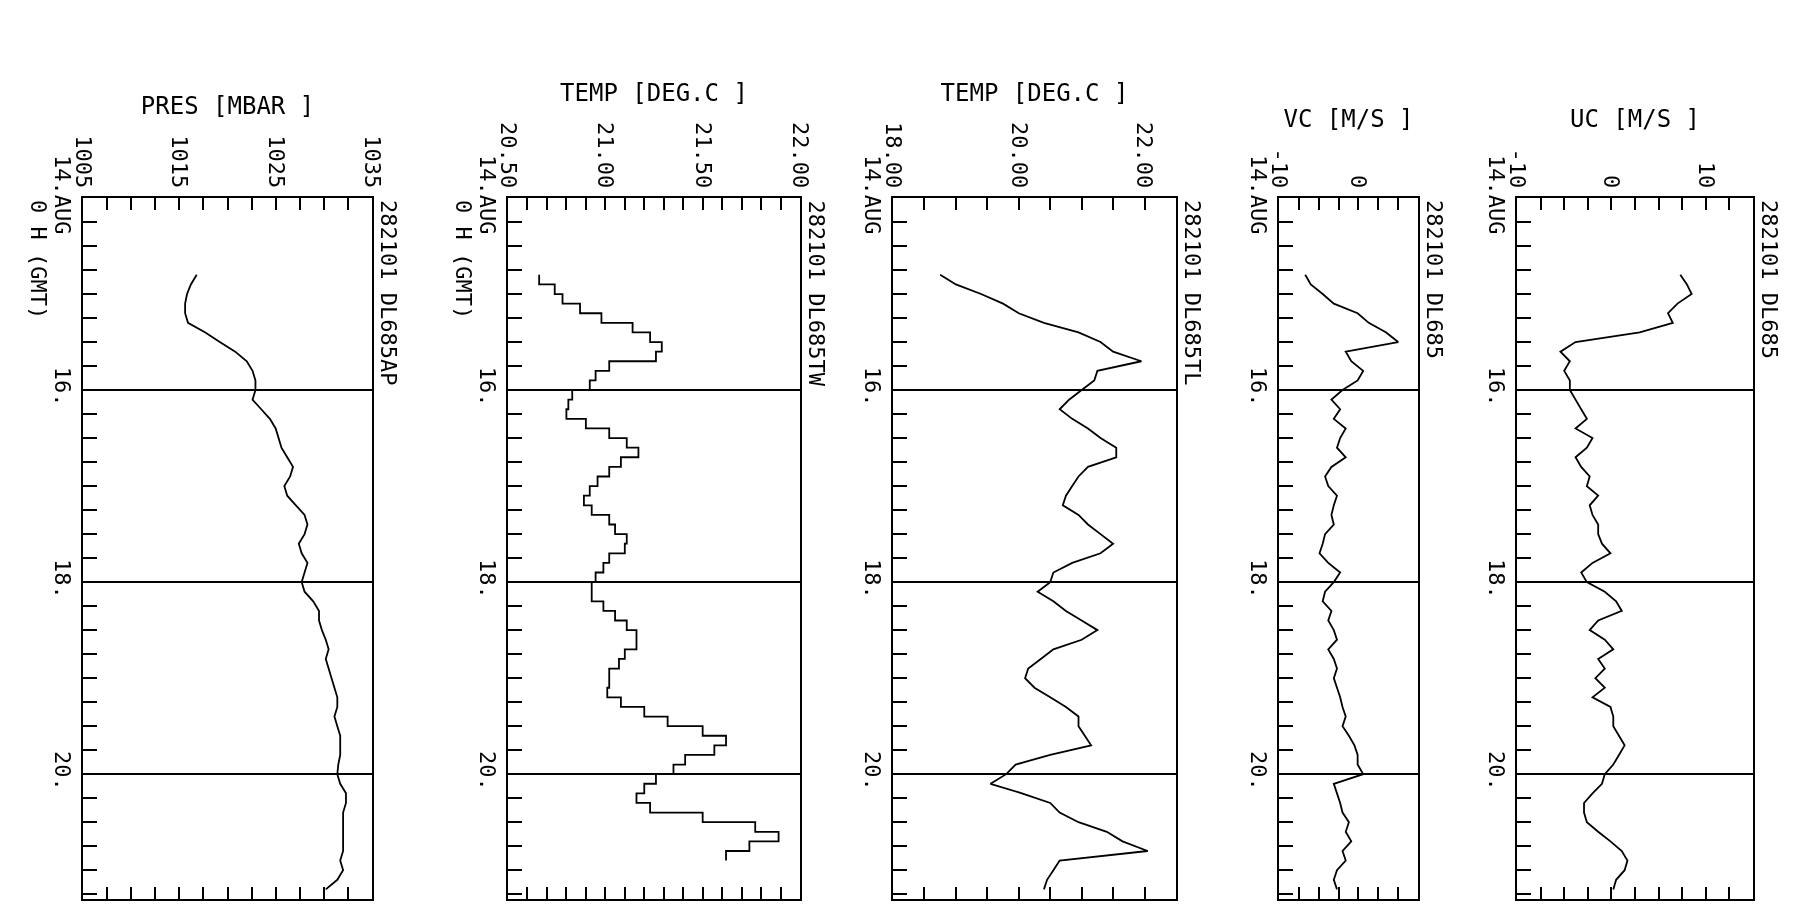 The height and width of the screenshot is (907, 1809). What do you see at coordinates (276, 162) in the screenshot?
I see `x-tick-label: 1025` at bounding box center [276, 162].